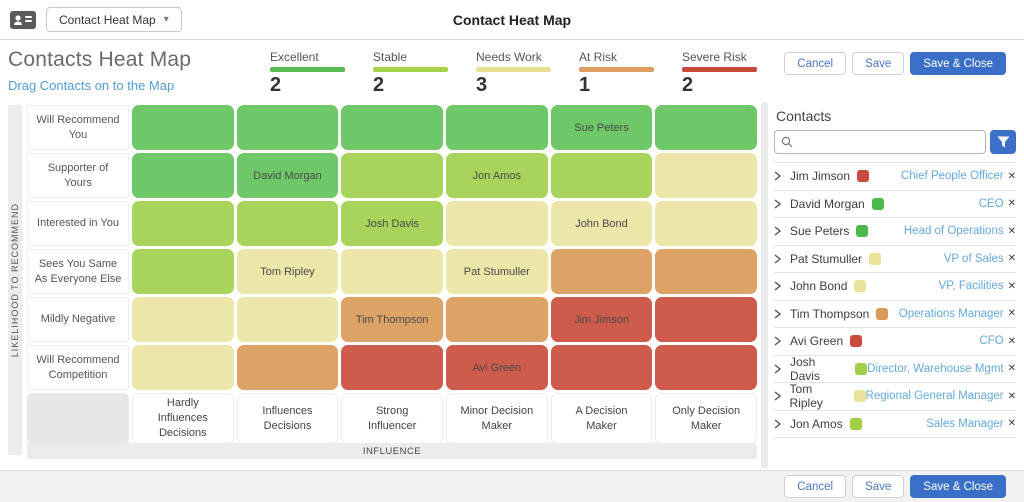 The width and height of the screenshot is (1024, 502). I want to click on heatmap-cell-contact: Jon Amos, so click(496, 175).